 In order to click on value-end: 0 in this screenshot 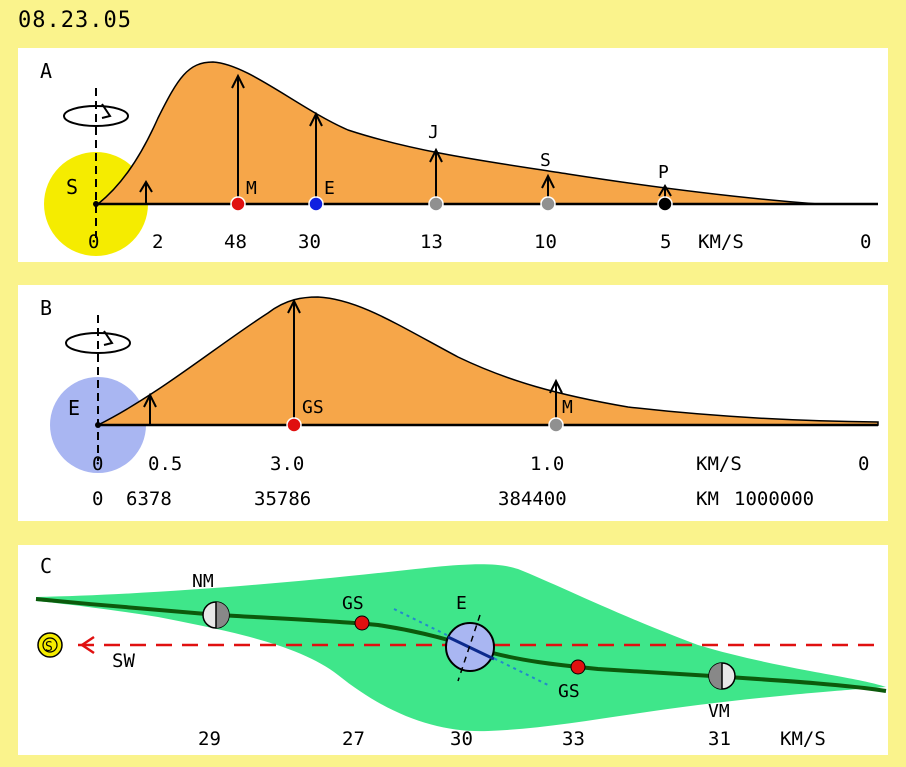, I will do `click(865, 242)`.